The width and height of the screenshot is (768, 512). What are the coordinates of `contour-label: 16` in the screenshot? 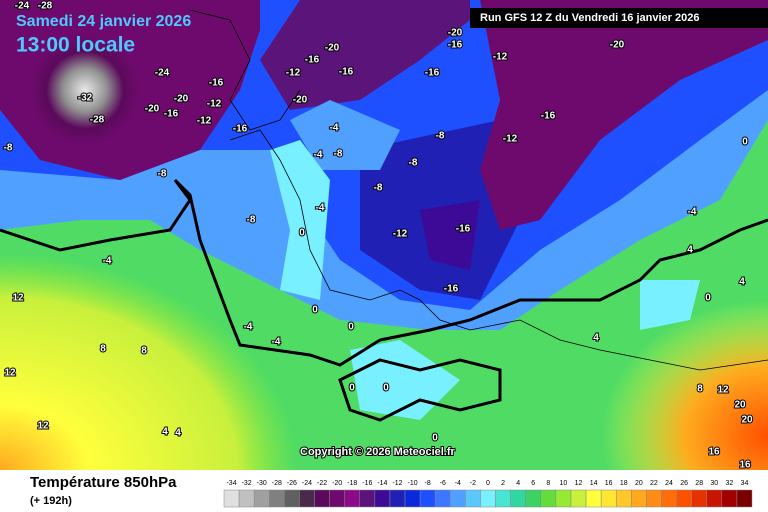 It's located at (714, 452).